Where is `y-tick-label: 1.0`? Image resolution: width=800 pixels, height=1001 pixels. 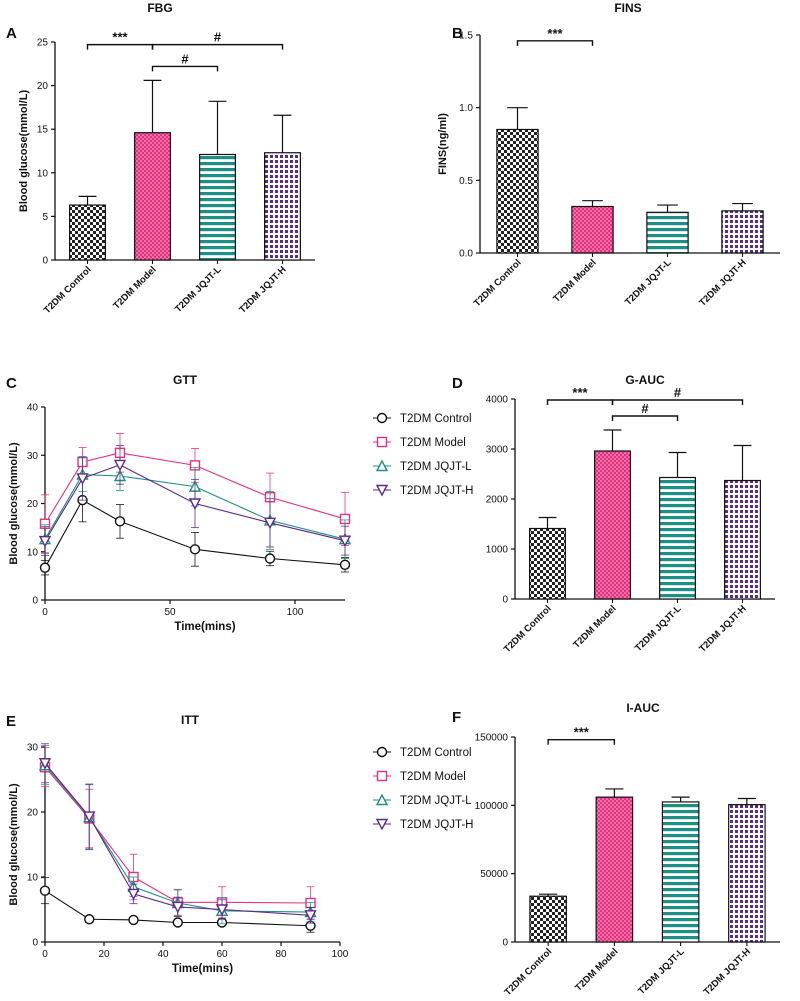 y-tick-label: 1.0 is located at coordinates (466, 108).